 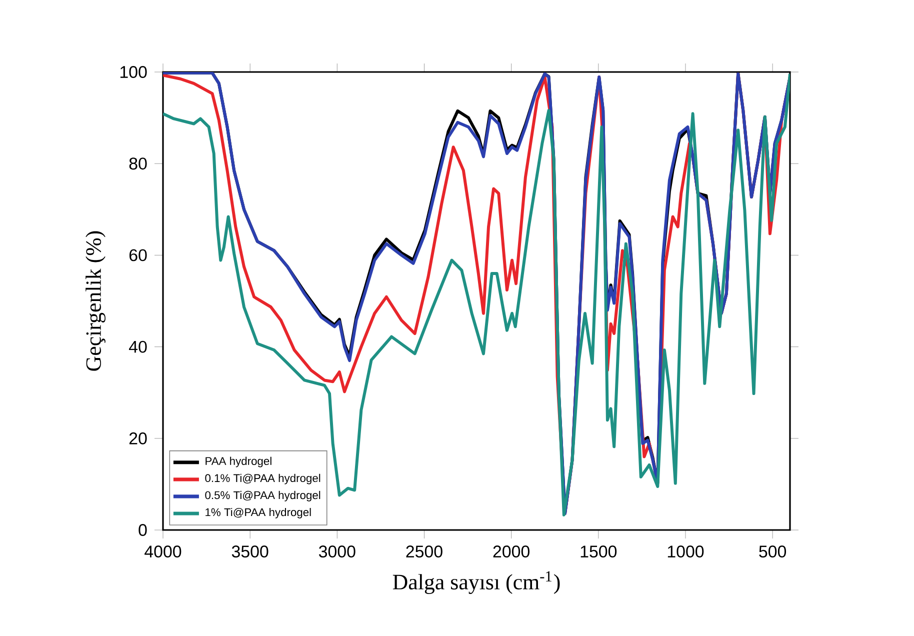 I want to click on x-tick-label: 2500, so click(x=424, y=552).